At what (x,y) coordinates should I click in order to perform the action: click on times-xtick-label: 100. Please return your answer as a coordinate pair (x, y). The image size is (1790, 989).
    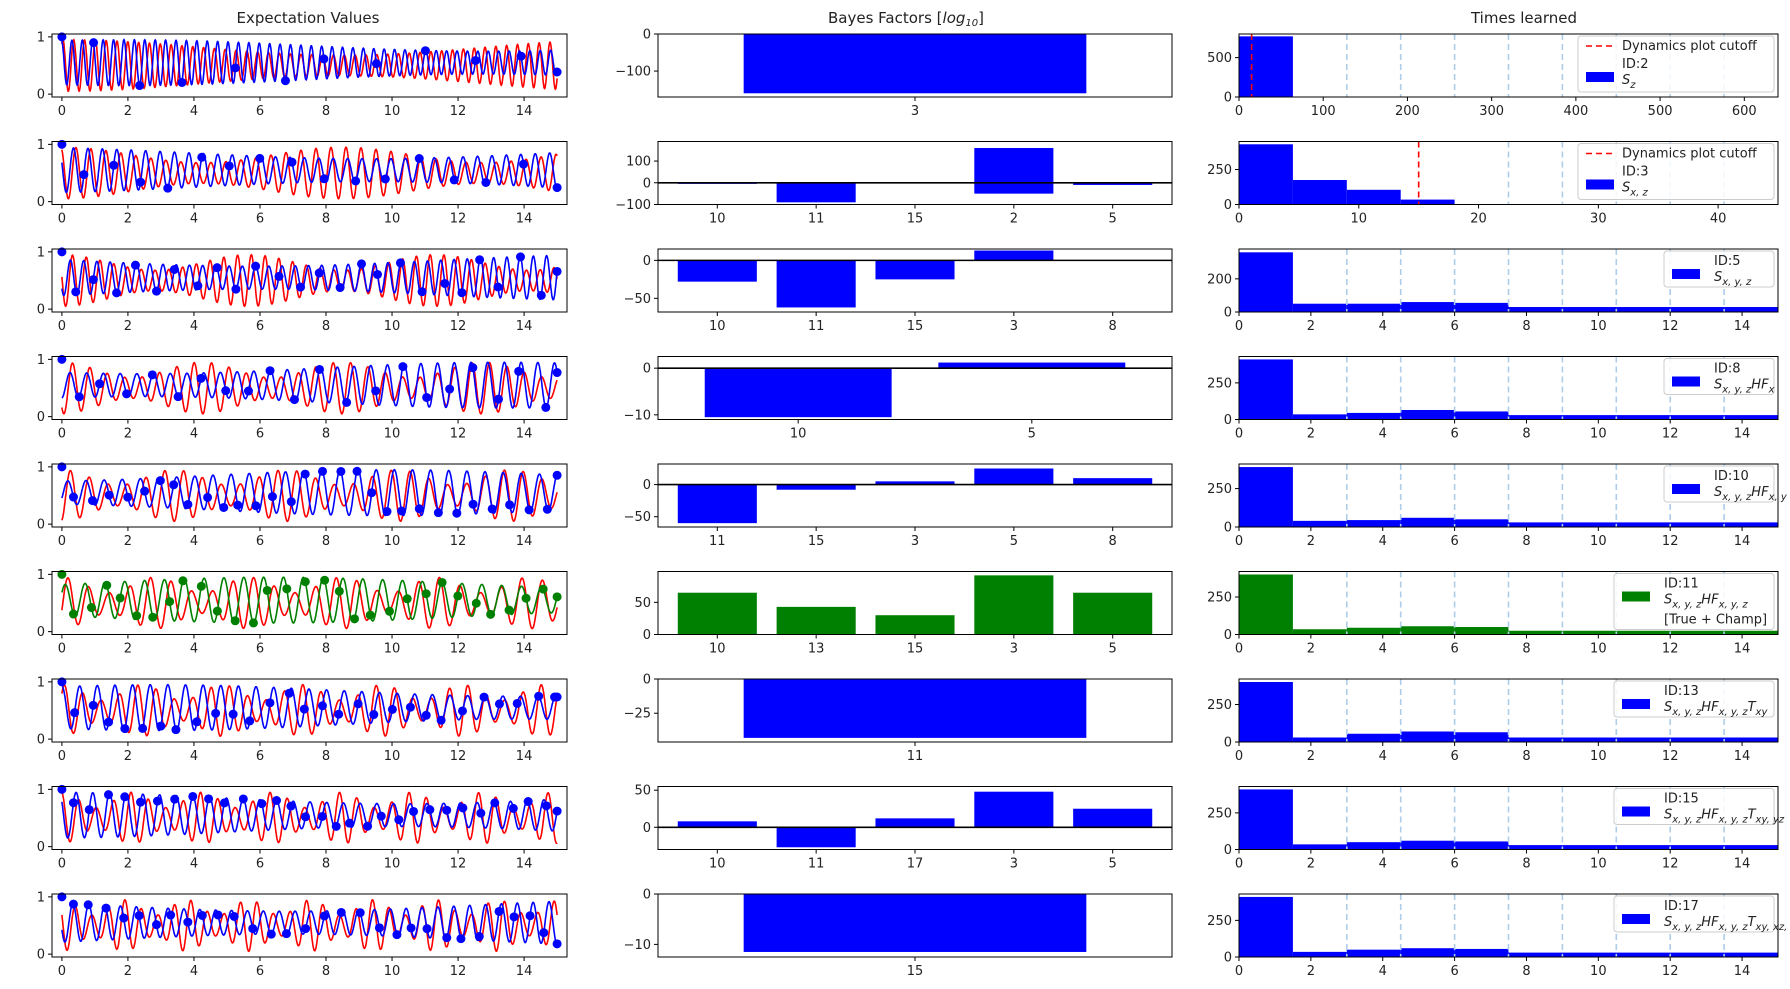
    Looking at the image, I should click on (1323, 111).